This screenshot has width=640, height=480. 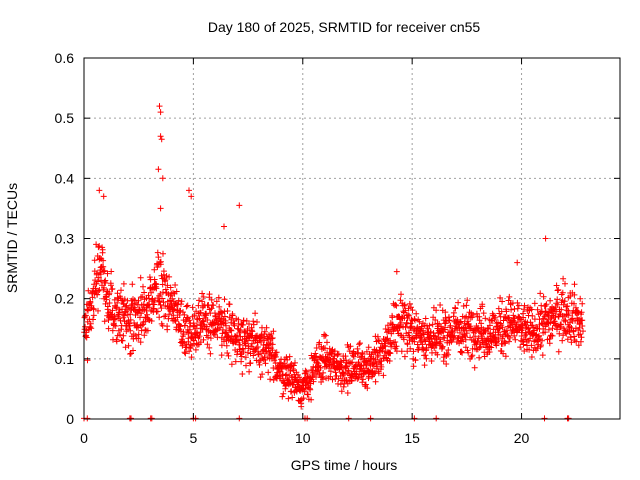 I want to click on y-tick-label: 0, so click(x=70, y=419).